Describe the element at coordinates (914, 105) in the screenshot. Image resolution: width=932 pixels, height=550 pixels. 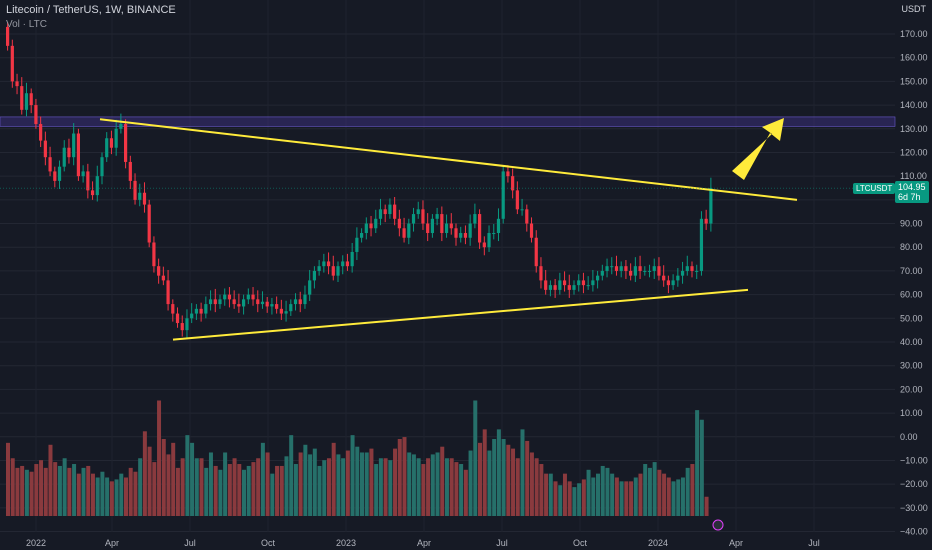
I see `y-tick-label: 140.00` at that location.